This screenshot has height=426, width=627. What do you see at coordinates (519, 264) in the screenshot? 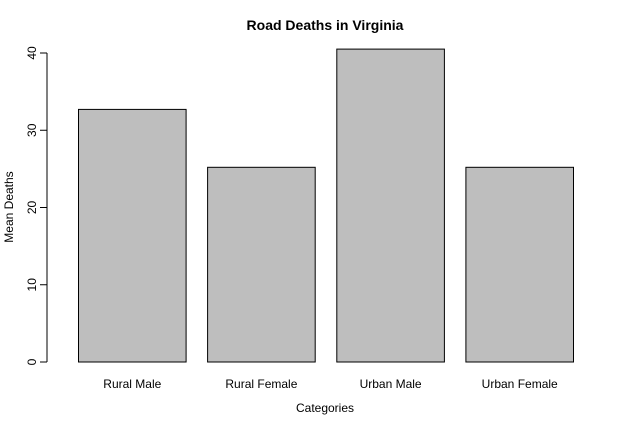
I see `bar-urban-female` at bounding box center [519, 264].